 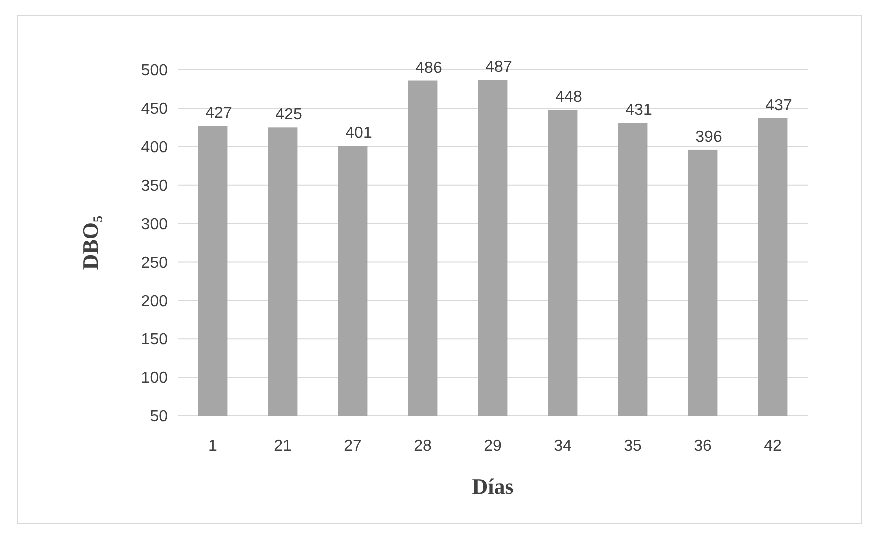 I want to click on x-tick-label: 42, so click(x=773, y=446).